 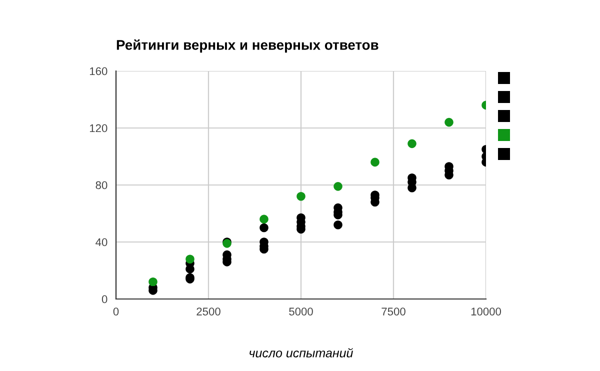 What do you see at coordinates (301, 312) in the screenshot?
I see `x-tick-label: 5000` at bounding box center [301, 312].